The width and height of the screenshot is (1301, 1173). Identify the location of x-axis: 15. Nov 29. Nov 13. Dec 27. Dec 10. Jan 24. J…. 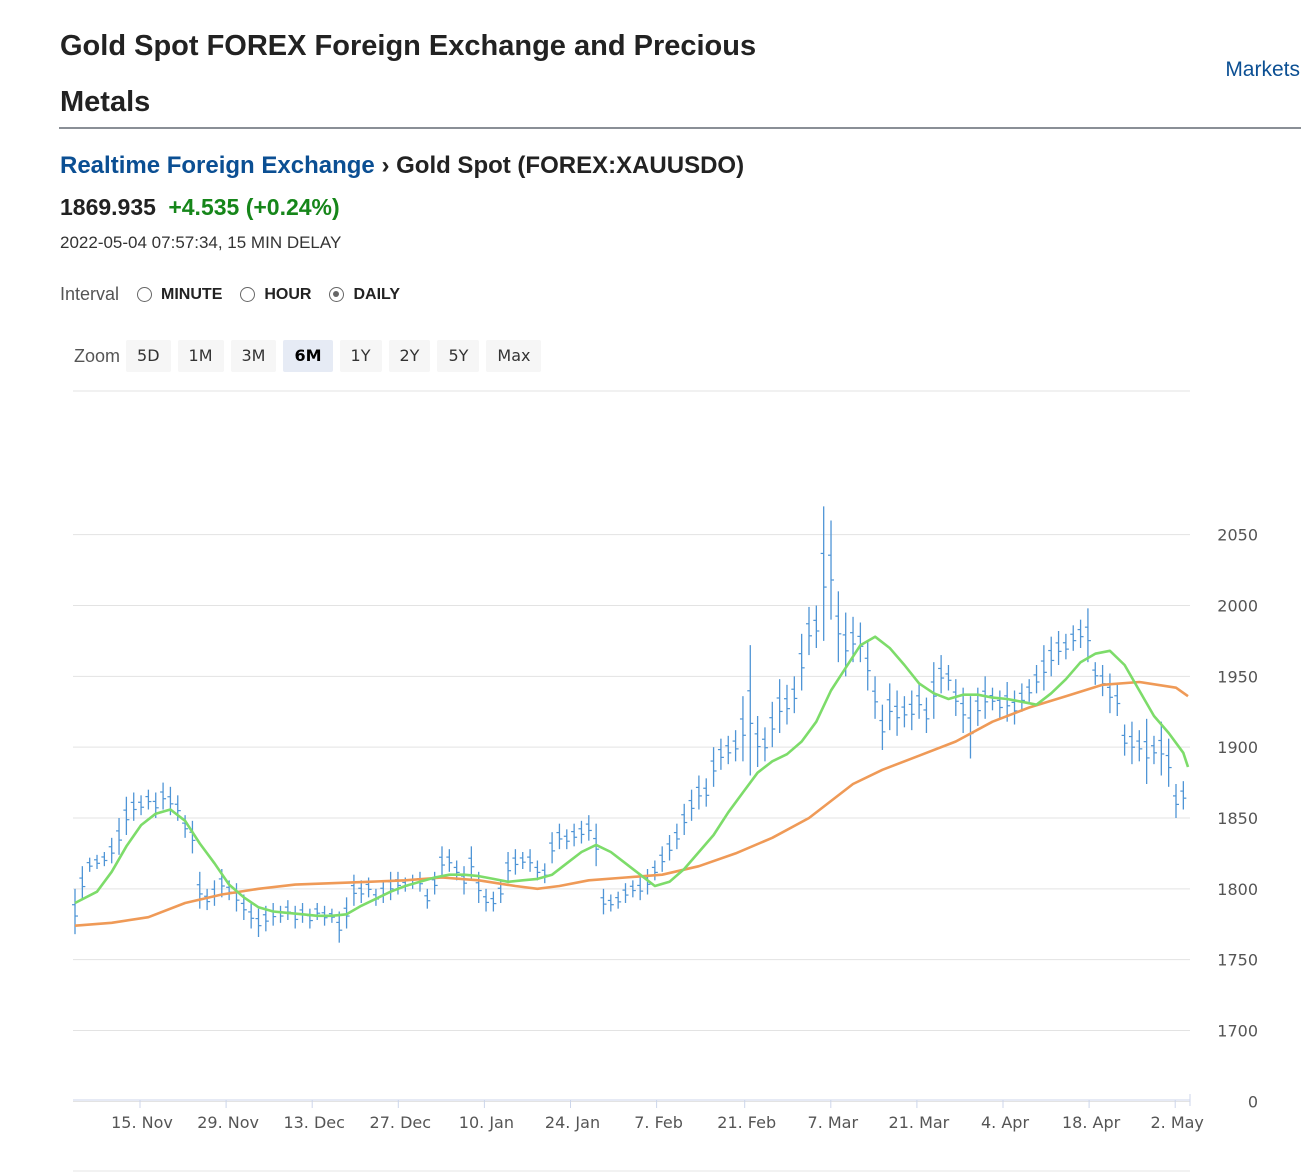
(638, 1133).